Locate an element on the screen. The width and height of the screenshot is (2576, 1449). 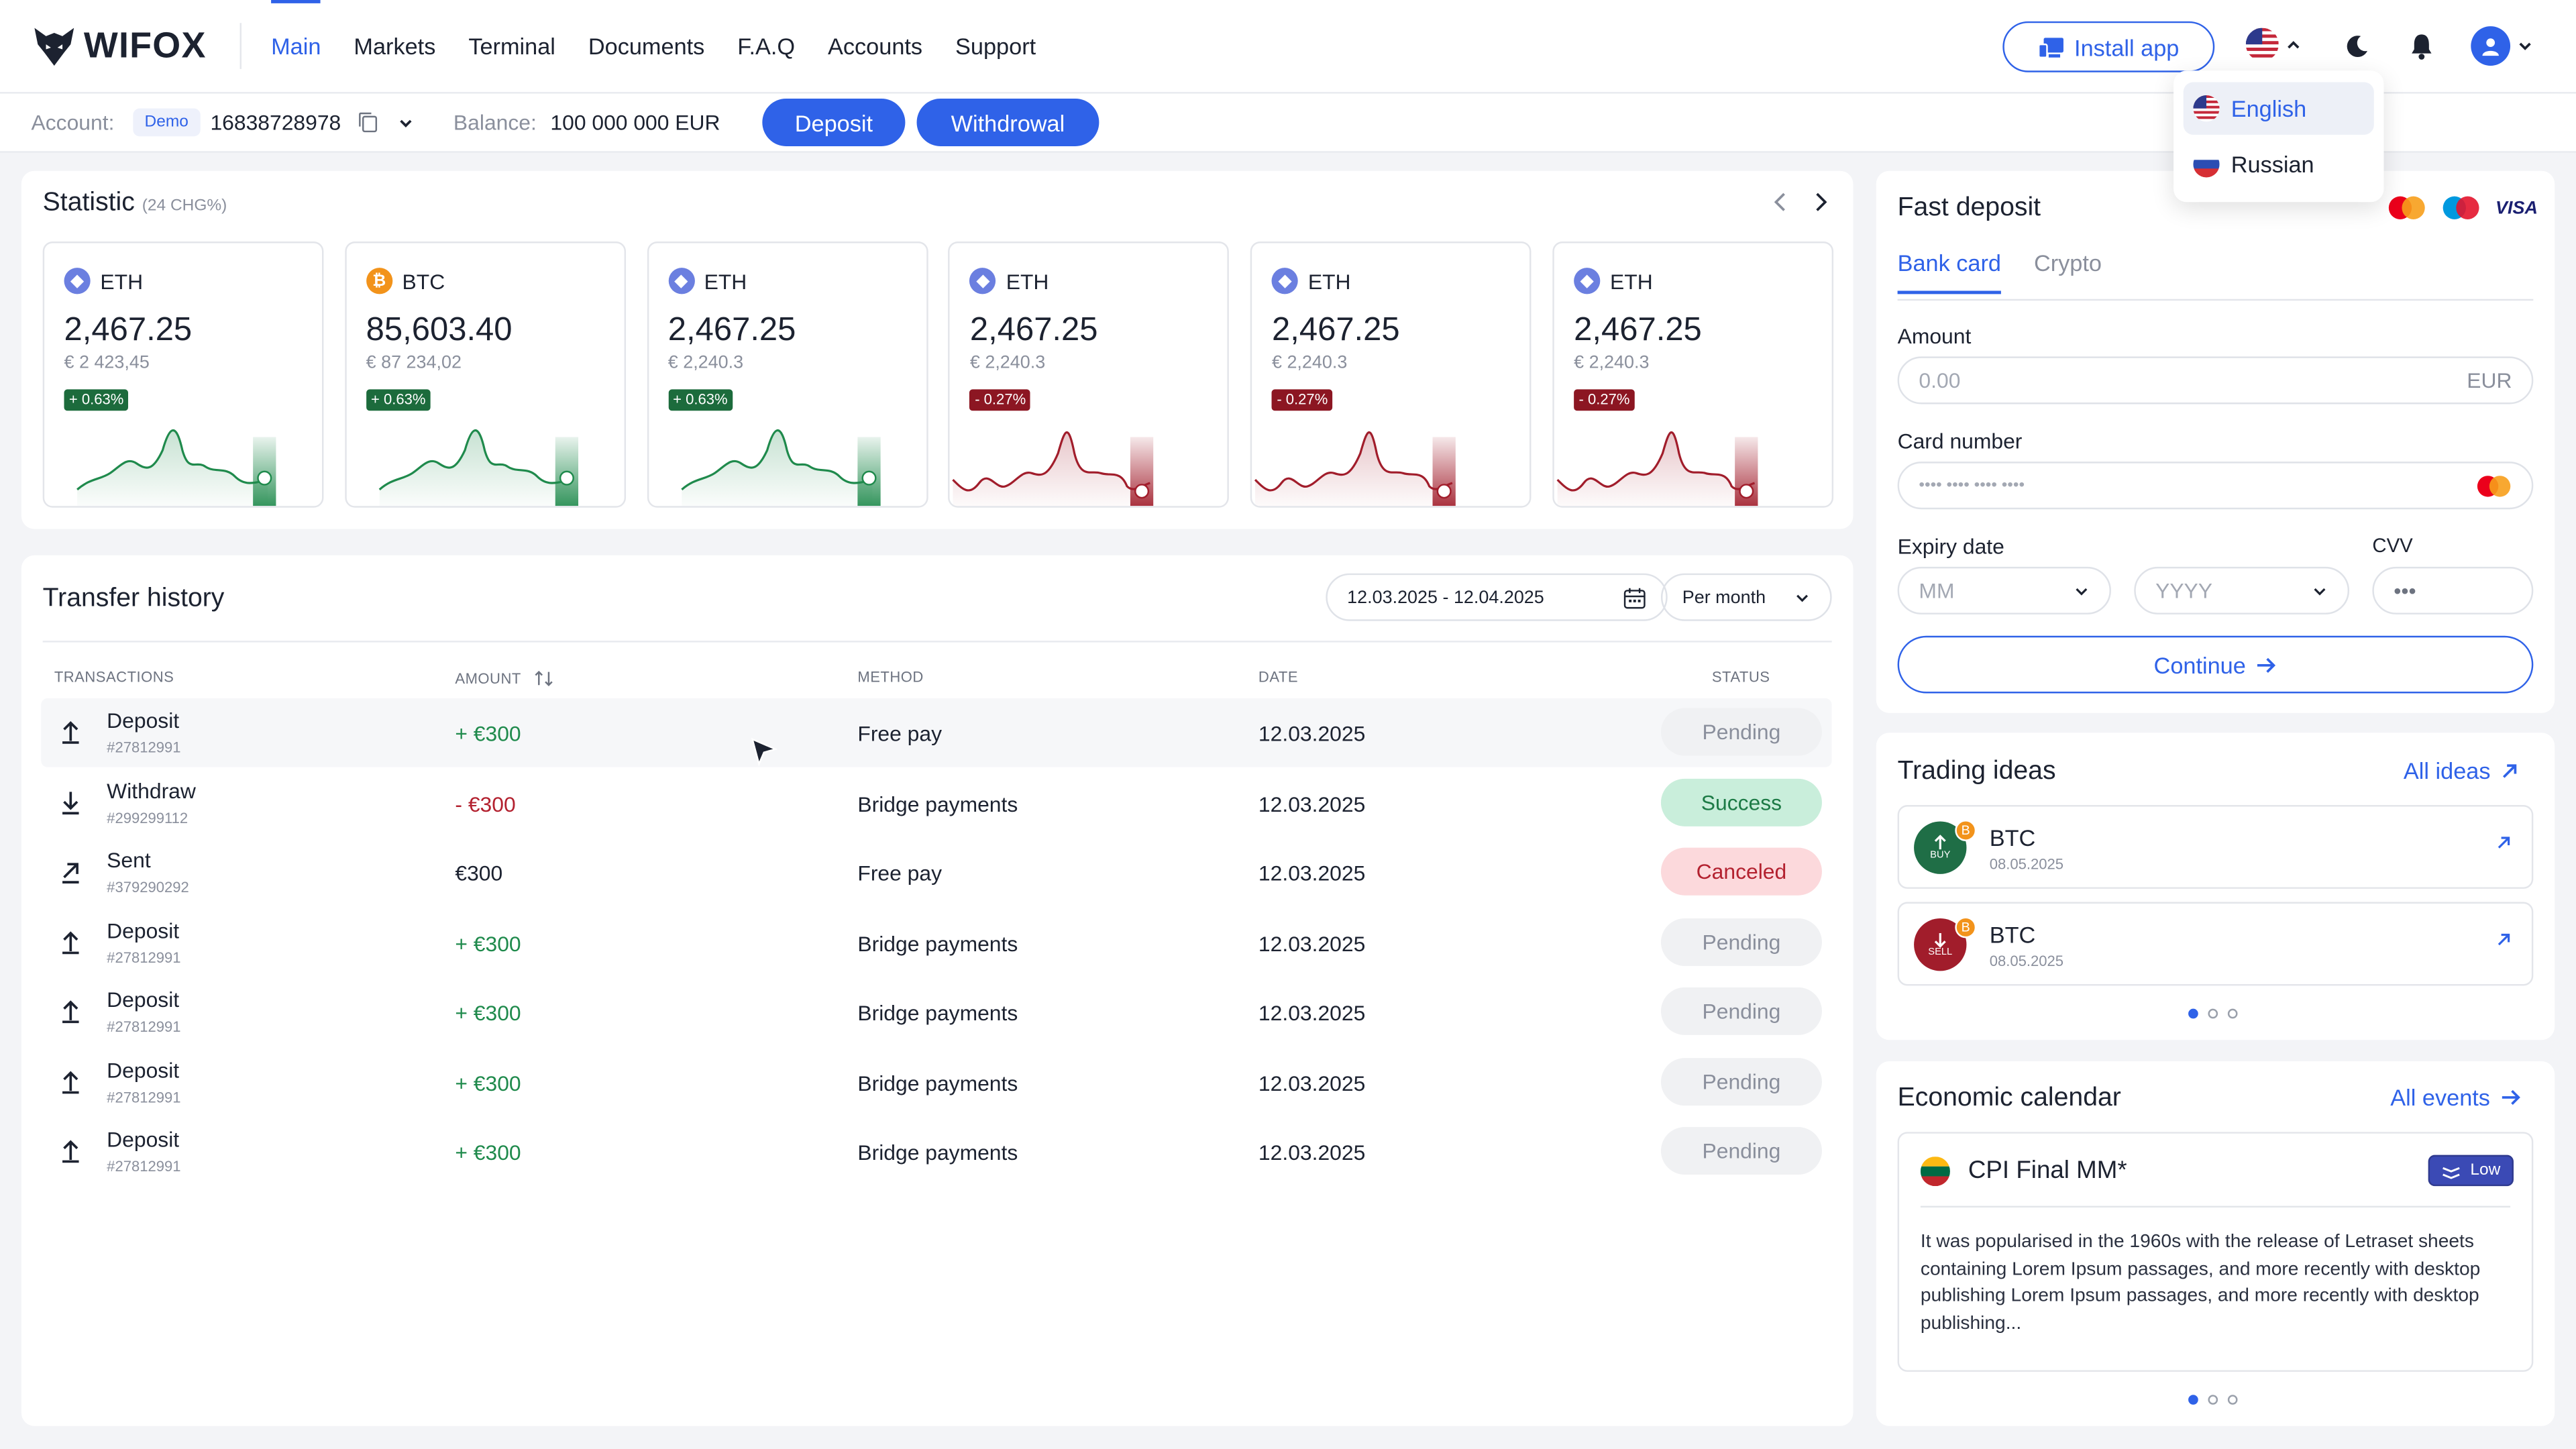
all-events-link: All events is located at coordinates (2455, 1097).